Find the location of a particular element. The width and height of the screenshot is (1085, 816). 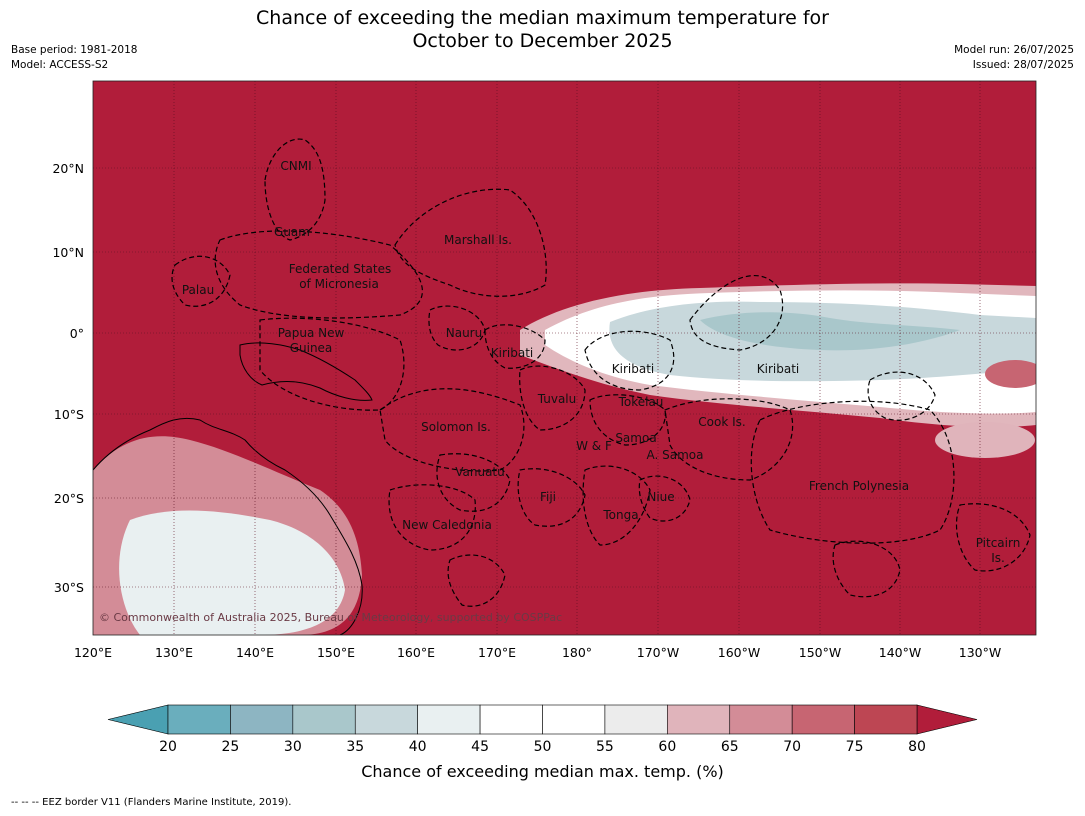

lon-tick: 150°E is located at coordinates (336, 652).